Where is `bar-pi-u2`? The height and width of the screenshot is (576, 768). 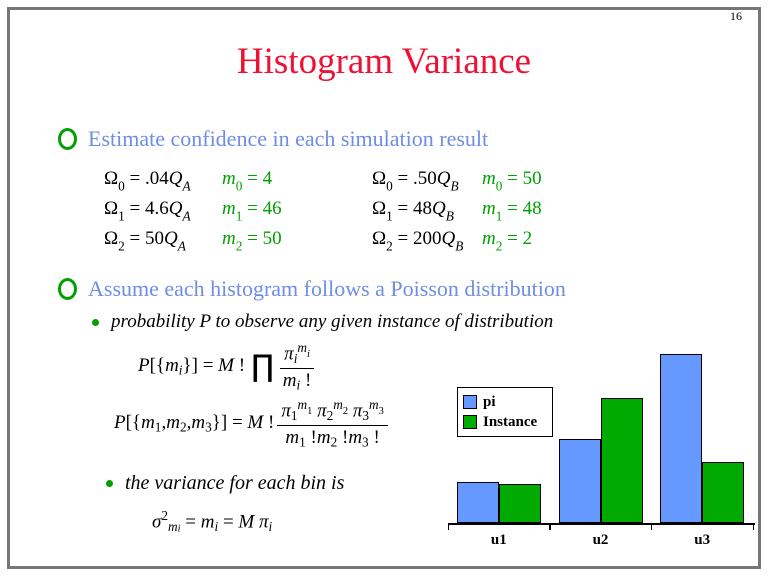
bar-pi-u2 is located at coordinates (579, 480).